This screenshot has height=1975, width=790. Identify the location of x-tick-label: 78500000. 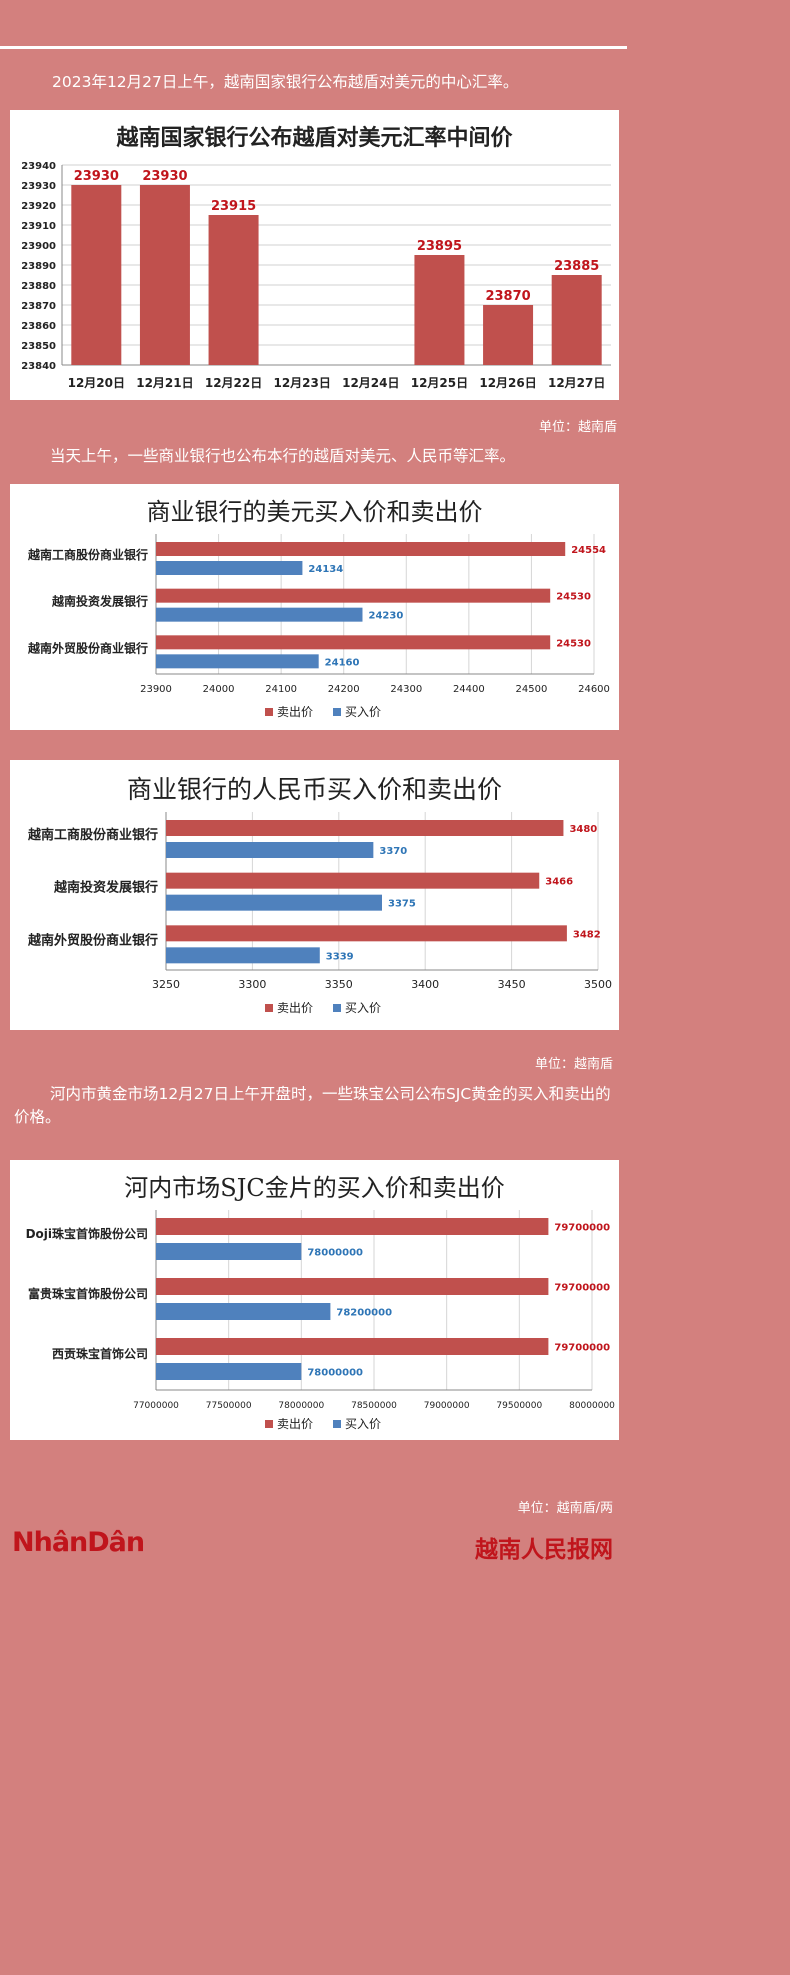
(374, 1406).